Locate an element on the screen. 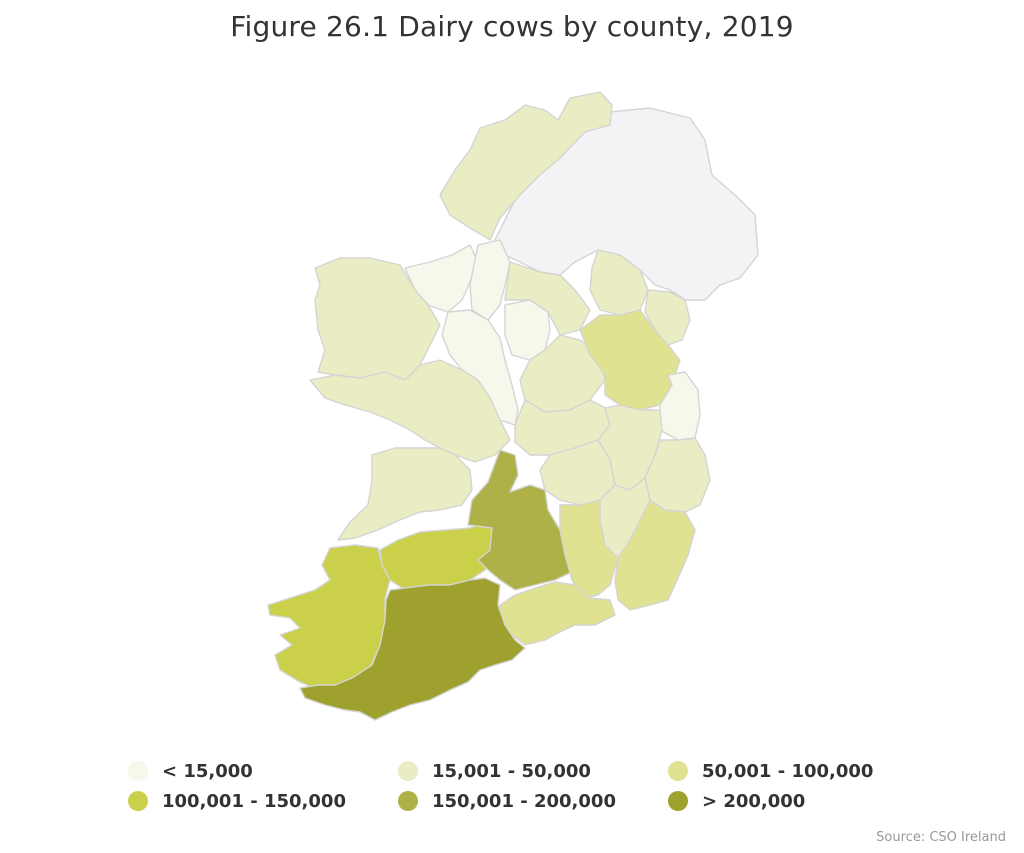 The image size is (1024, 853). legend-label: < 15,000 is located at coordinates (207, 771).